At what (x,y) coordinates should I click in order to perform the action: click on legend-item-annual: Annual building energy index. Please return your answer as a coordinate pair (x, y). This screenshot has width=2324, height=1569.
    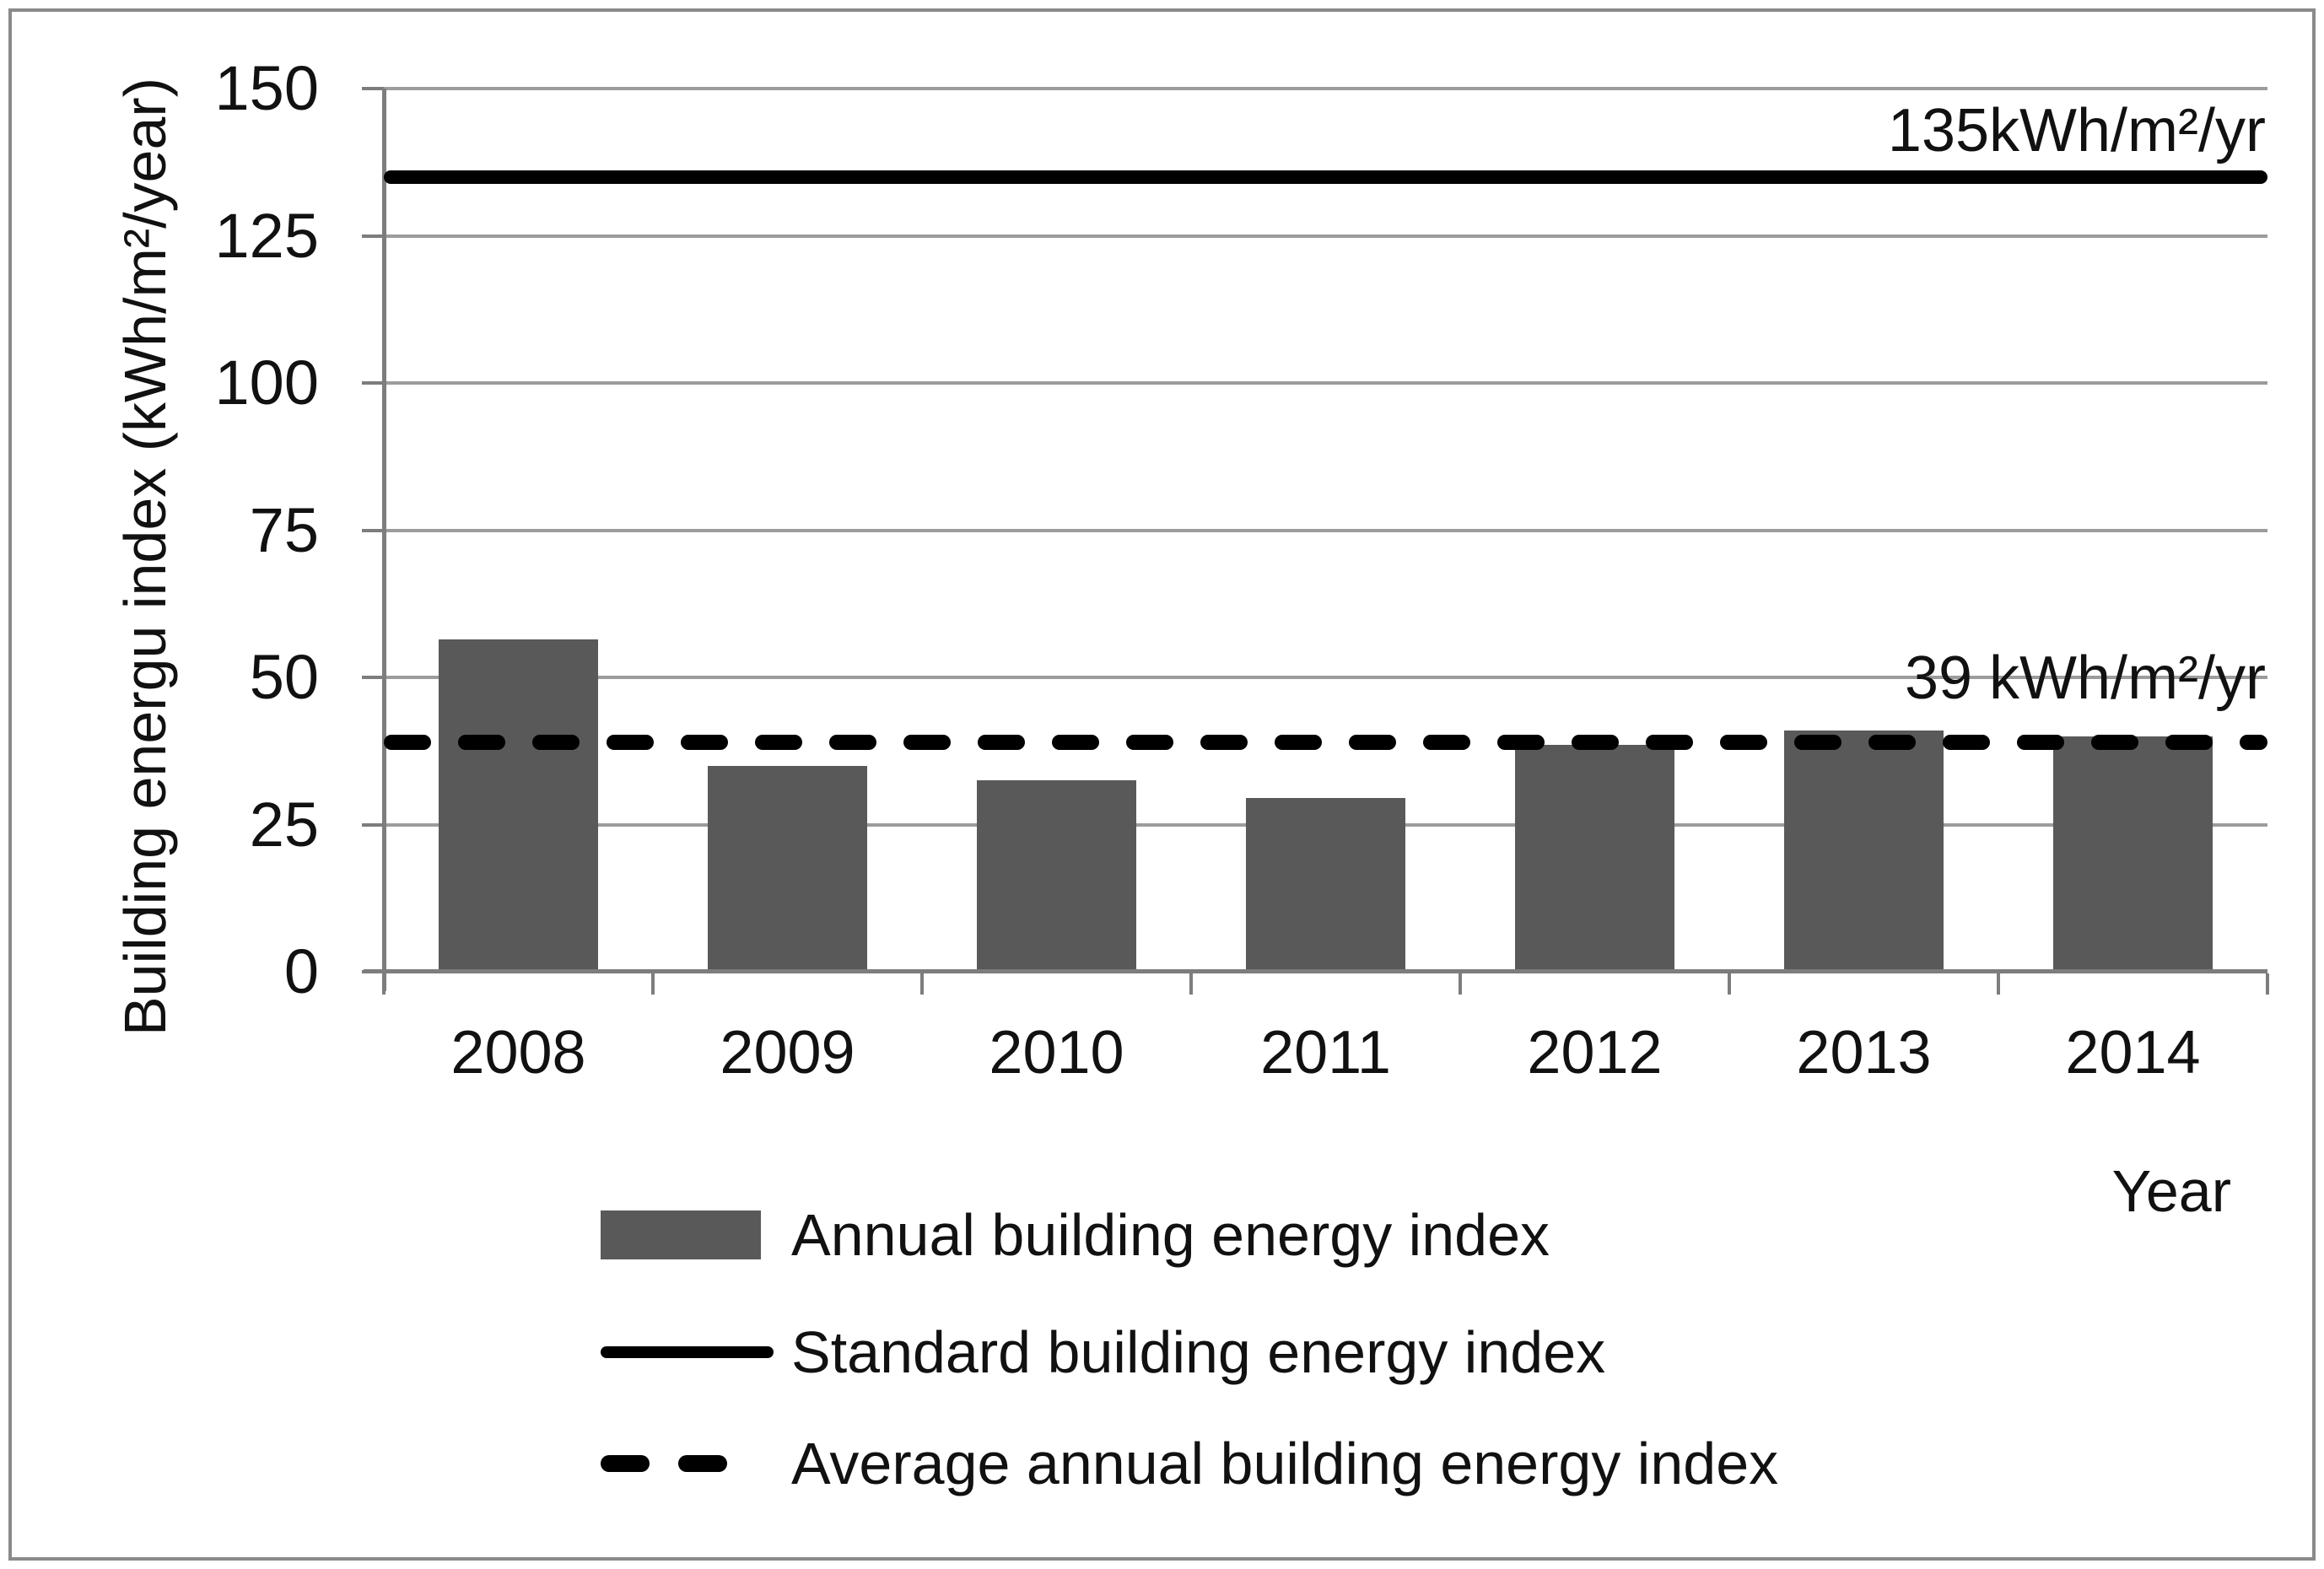
    Looking at the image, I should click on (1075, 1235).